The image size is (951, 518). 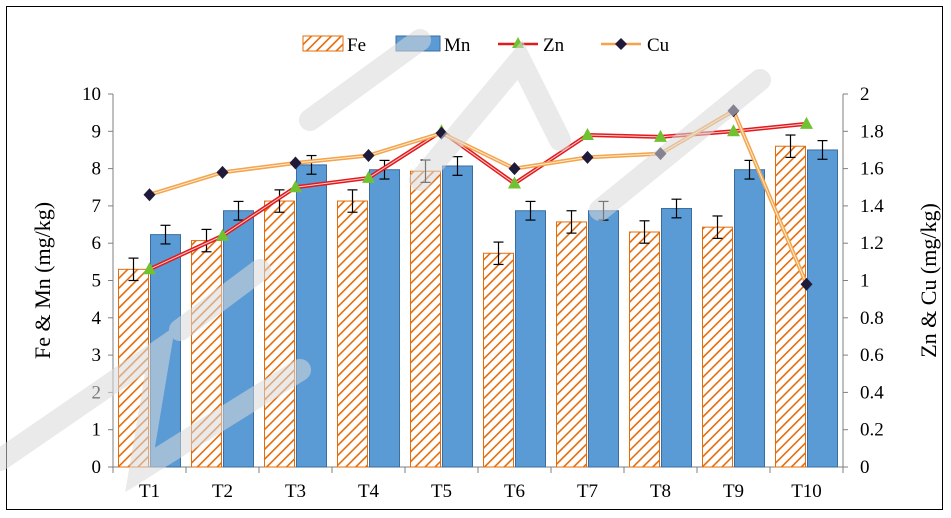 What do you see at coordinates (97, 318) in the screenshot?
I see `left-tick-label: 4` at bounding box center [97, 318].